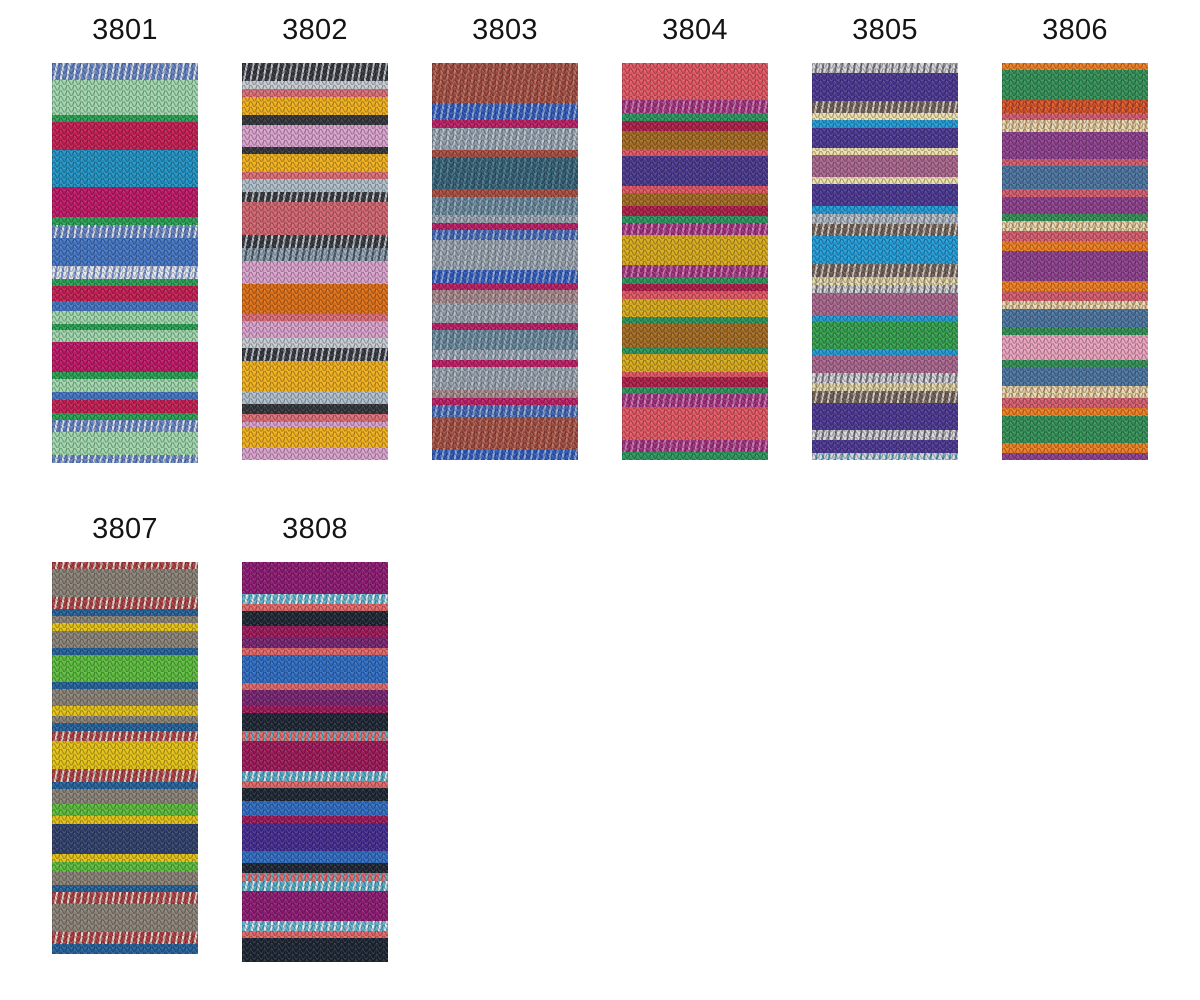 The width and height of the screenshot is (1200, 1000). I want to click on swatch-card: 3807, so click(125, 734).